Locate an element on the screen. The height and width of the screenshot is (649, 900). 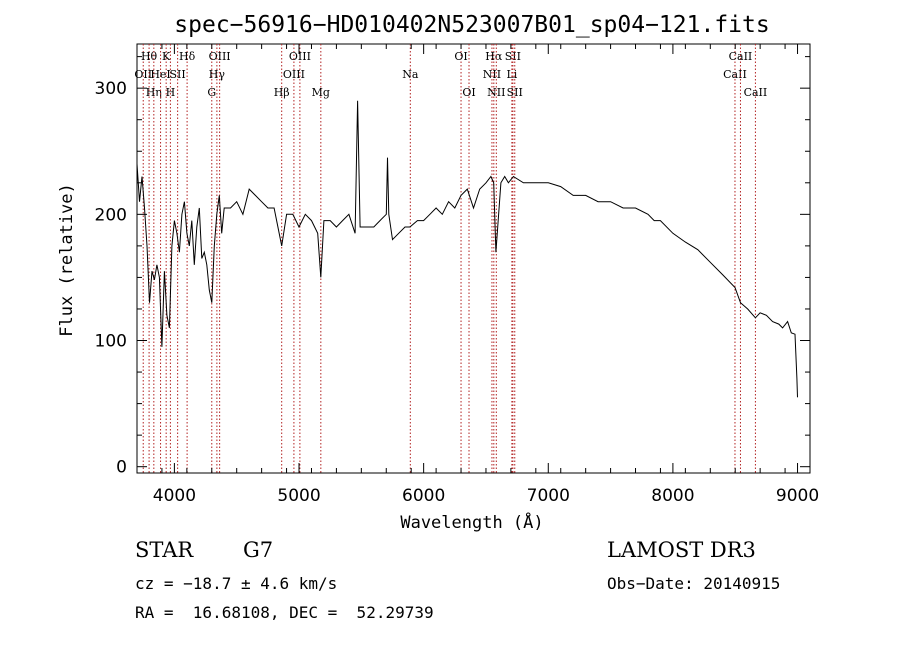
object-class: STAR is located at coordinates (164, 550).